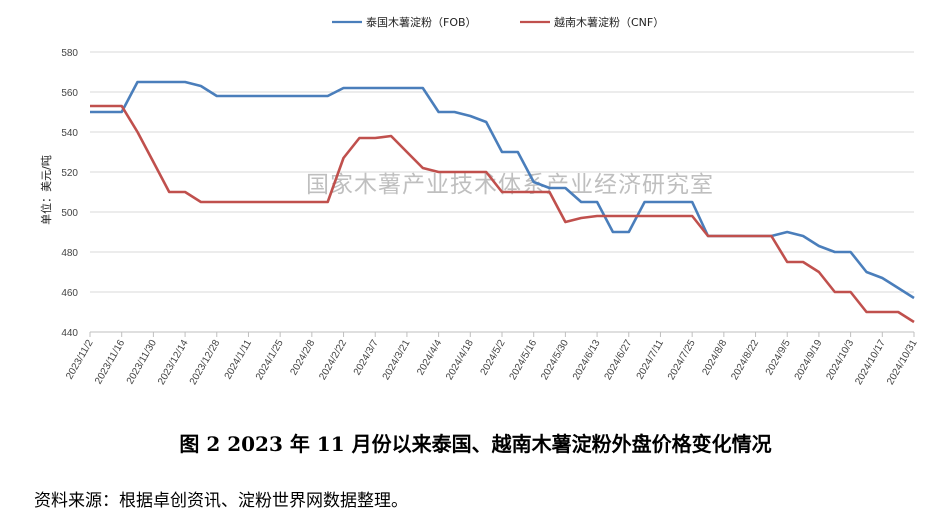 The image size is (951, 524). What do you see at coordinates (69, 93) in the screenshot?
I see `y-tick-label: 560` at bounding box center [69, 93].